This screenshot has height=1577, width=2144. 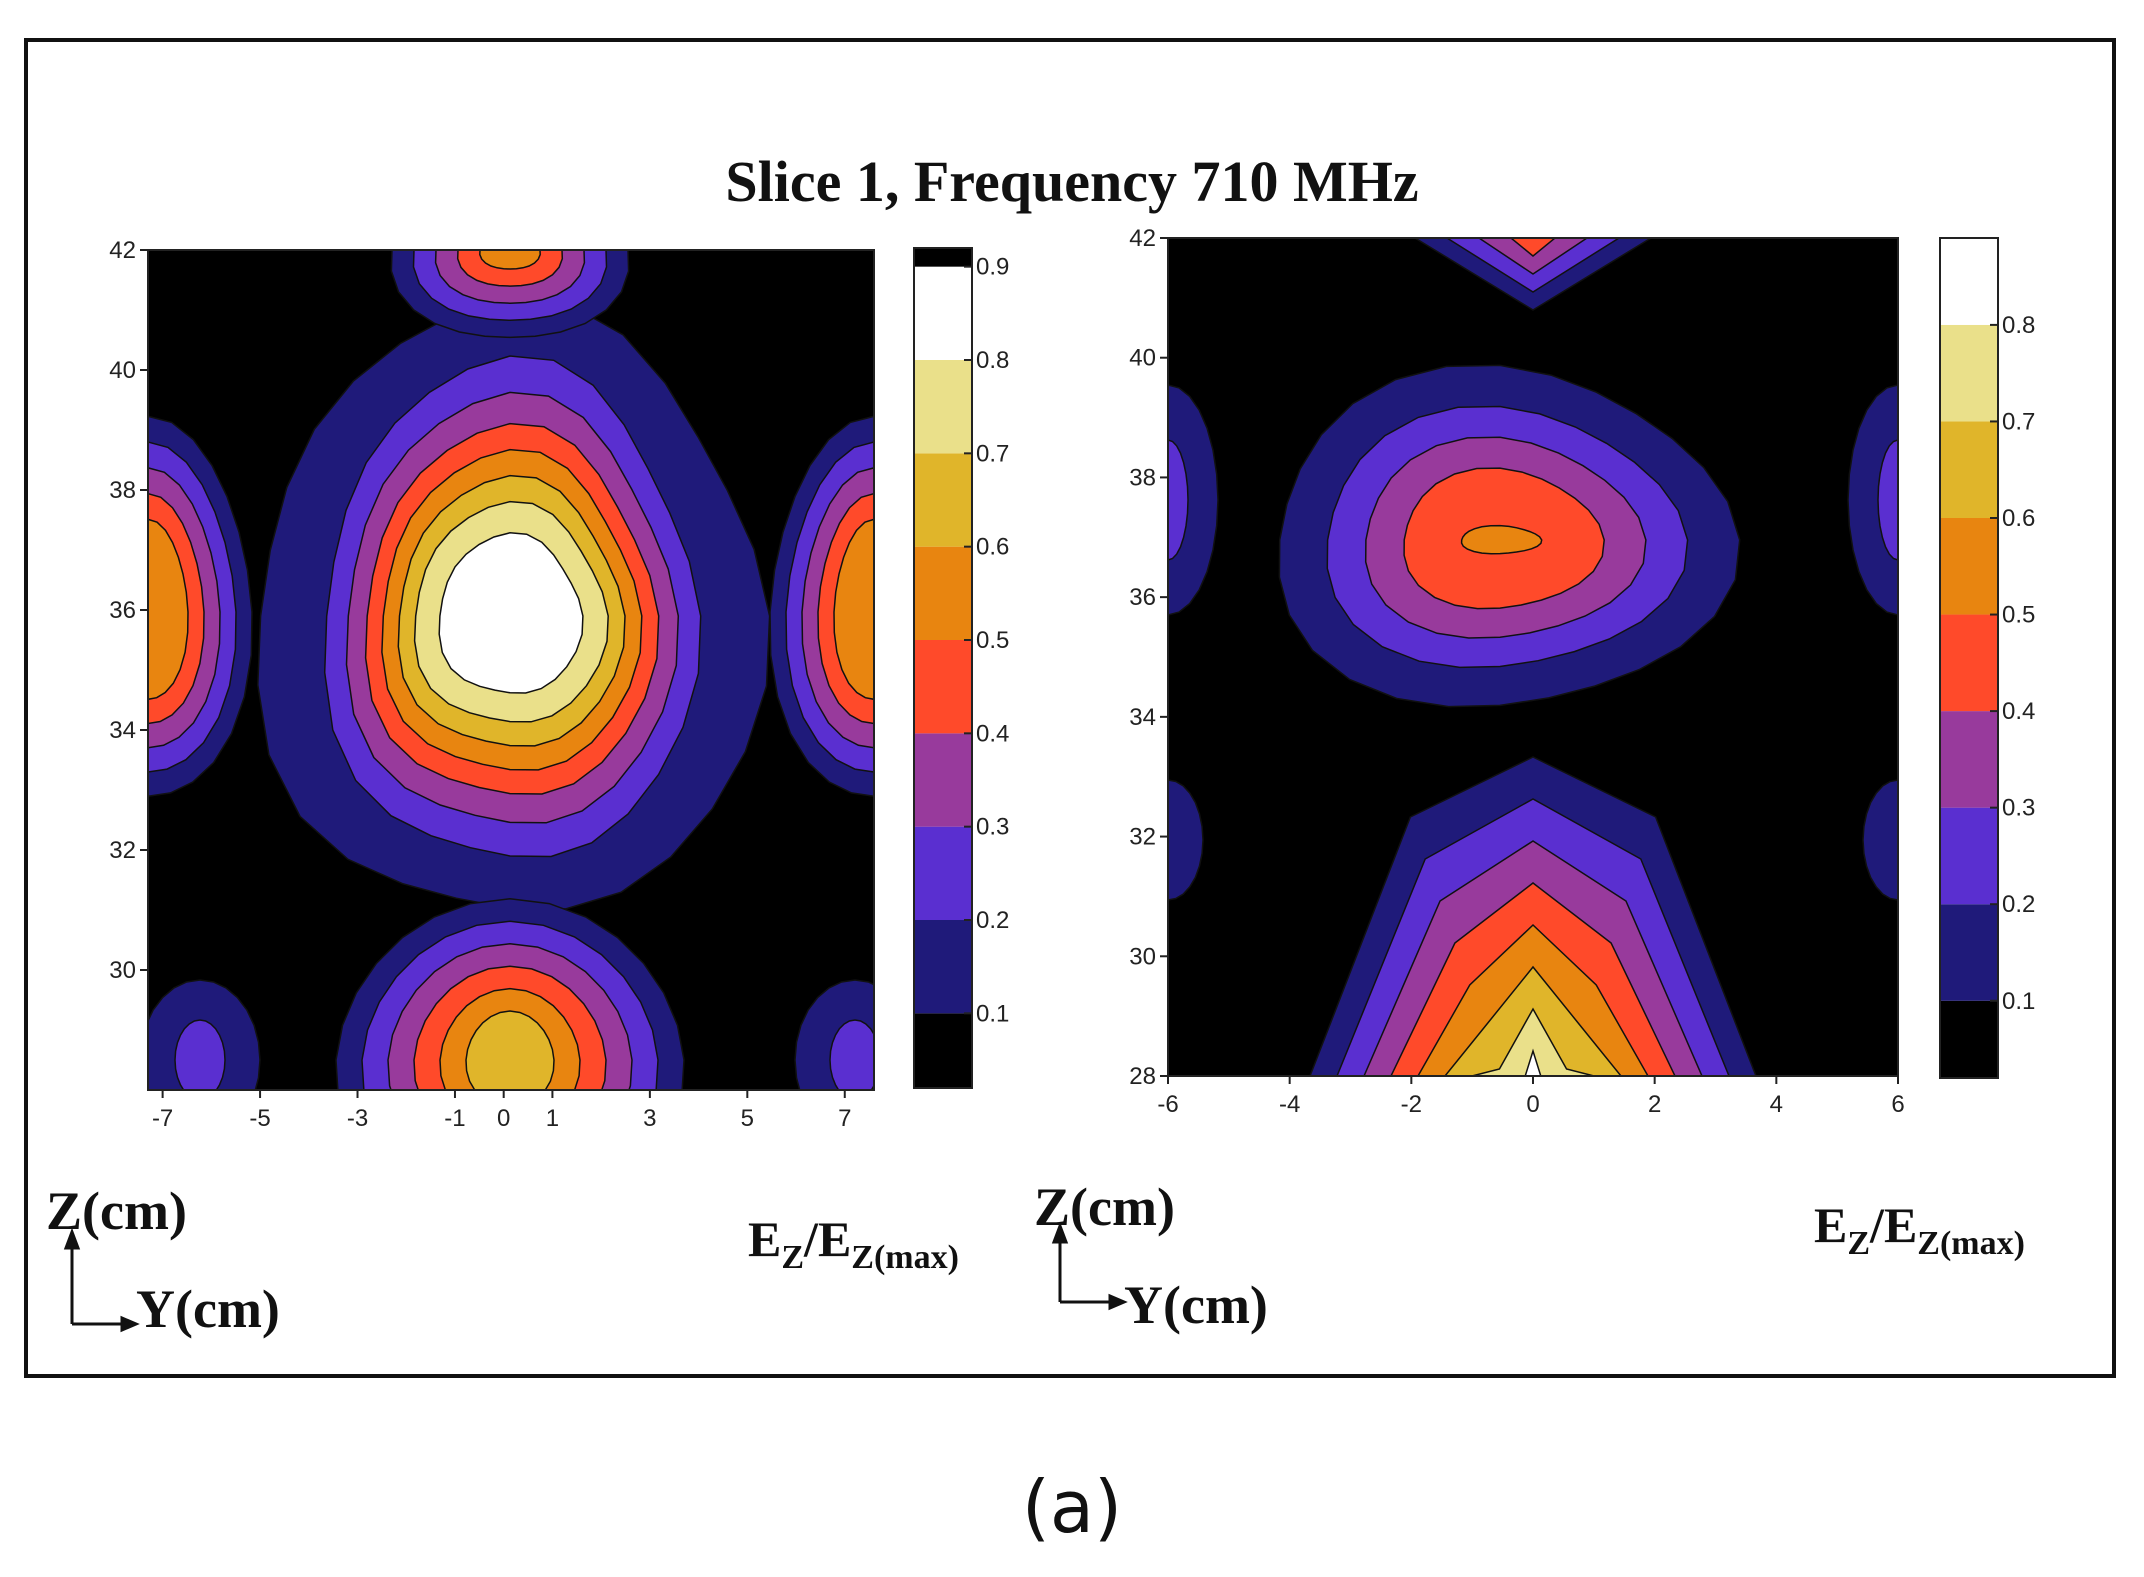 I want to click on x-tick-label: 3, so click(x=649, y=1118).